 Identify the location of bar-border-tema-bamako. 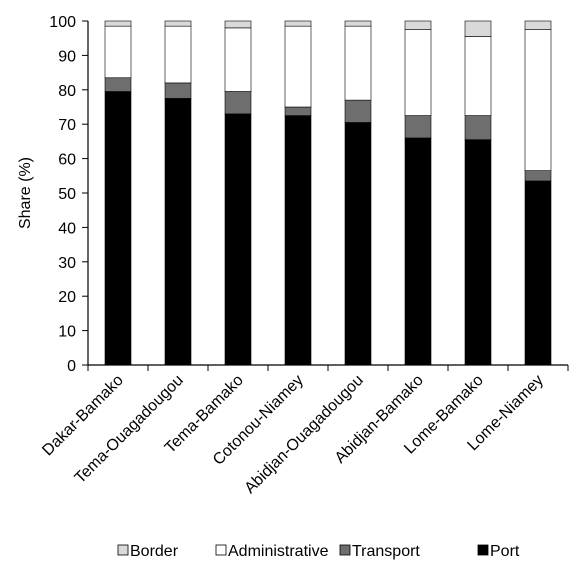
(238, 24).